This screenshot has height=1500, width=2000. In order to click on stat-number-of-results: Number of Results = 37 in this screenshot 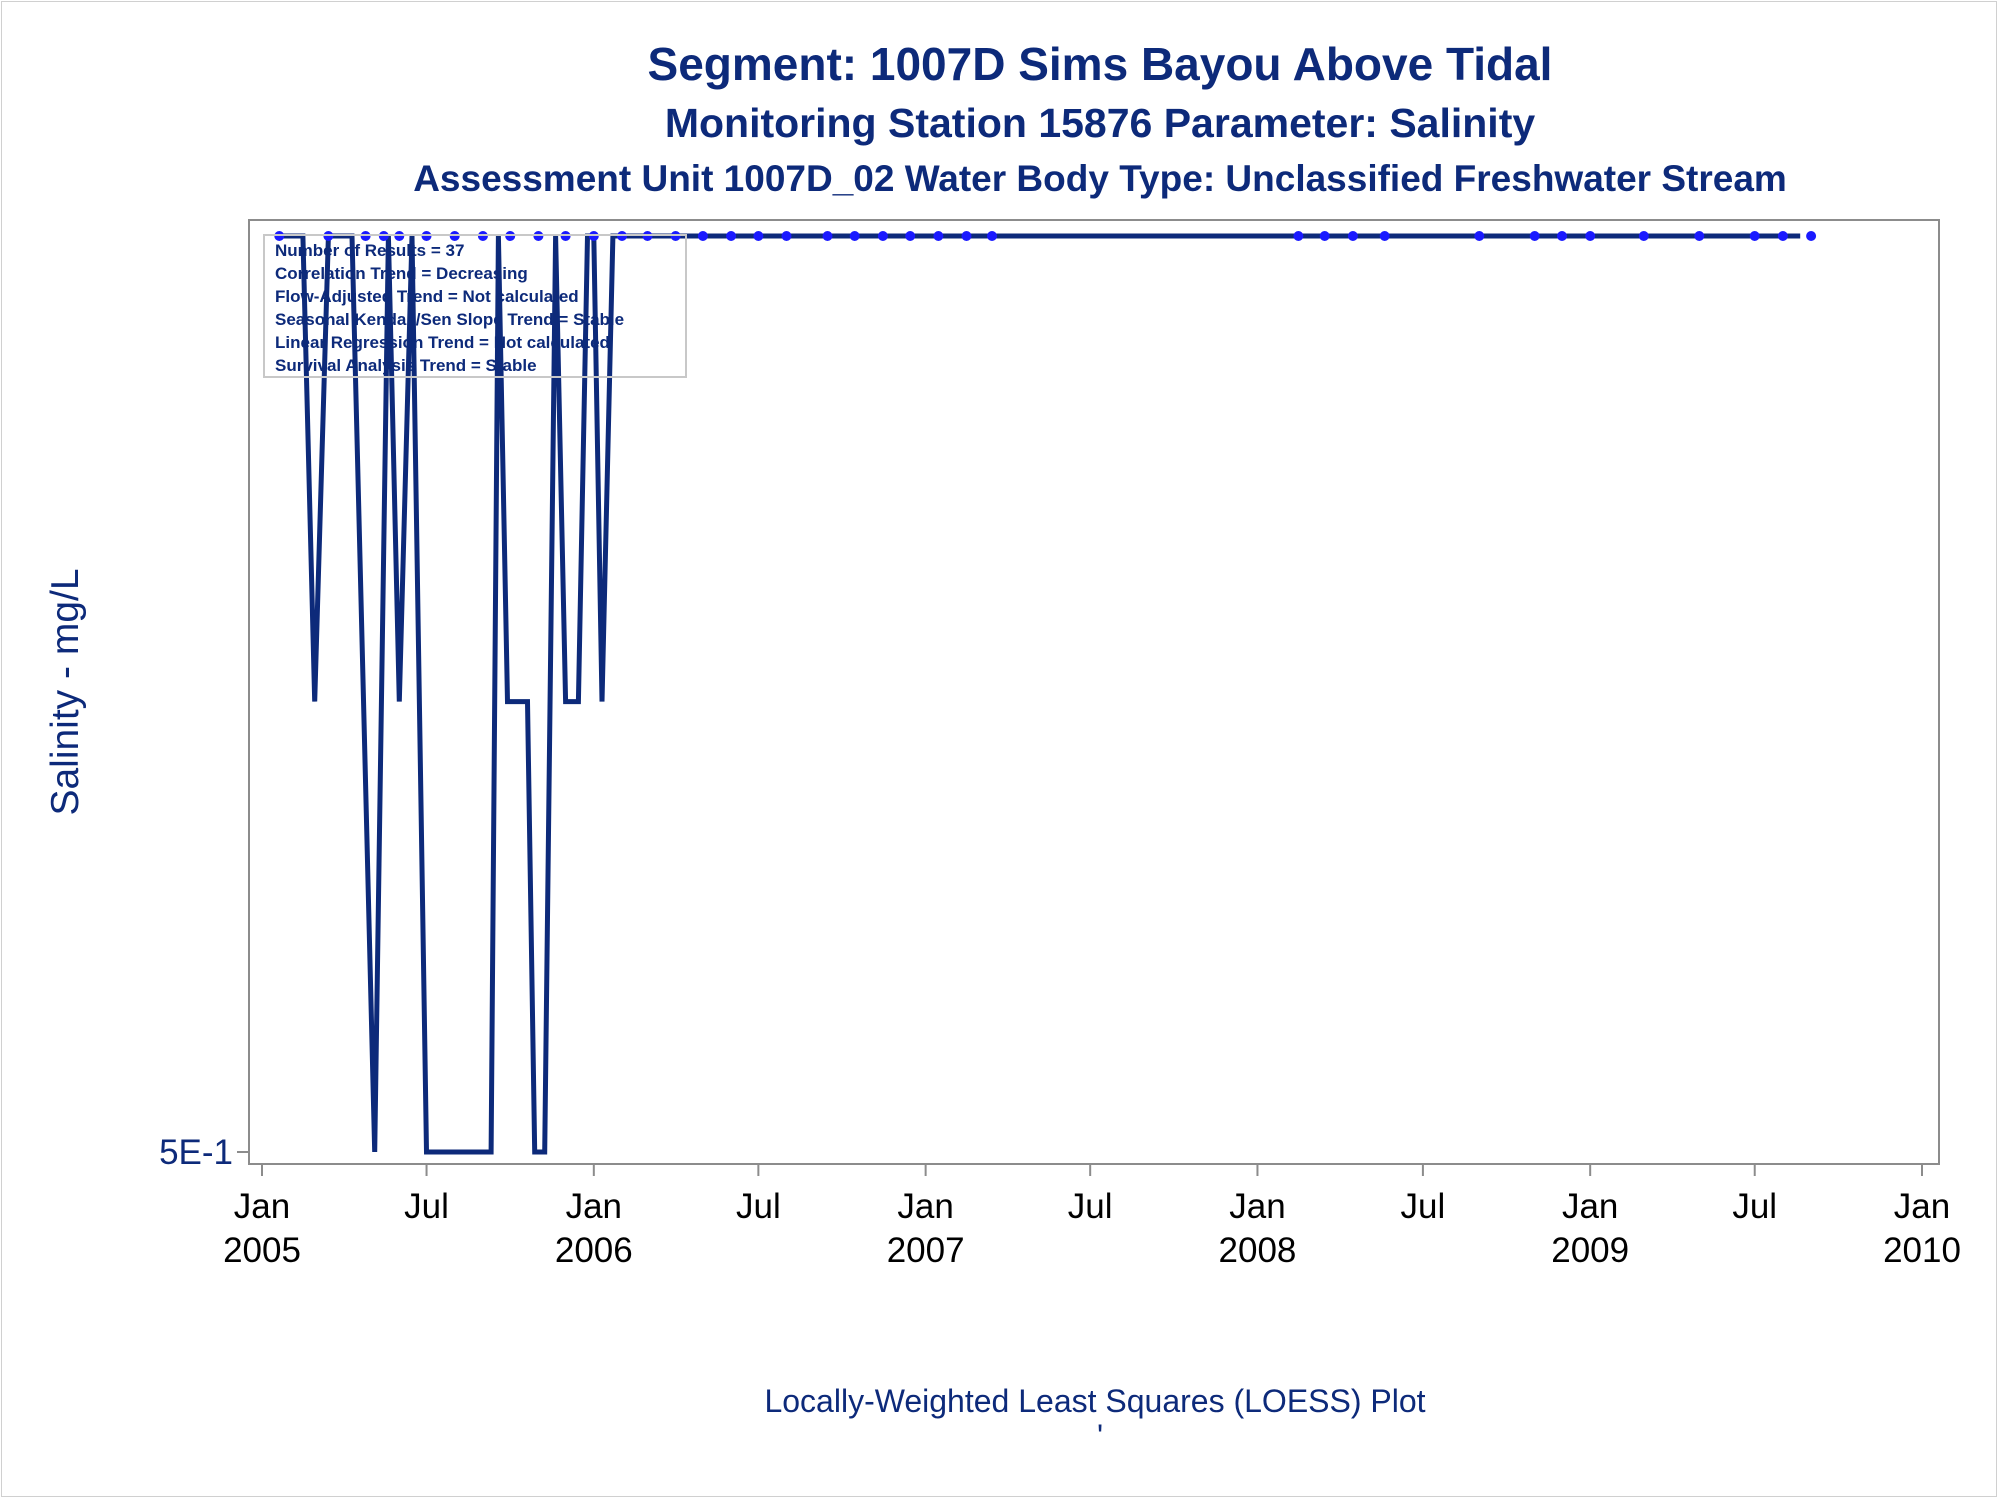, I will do `click(369, 250)`.